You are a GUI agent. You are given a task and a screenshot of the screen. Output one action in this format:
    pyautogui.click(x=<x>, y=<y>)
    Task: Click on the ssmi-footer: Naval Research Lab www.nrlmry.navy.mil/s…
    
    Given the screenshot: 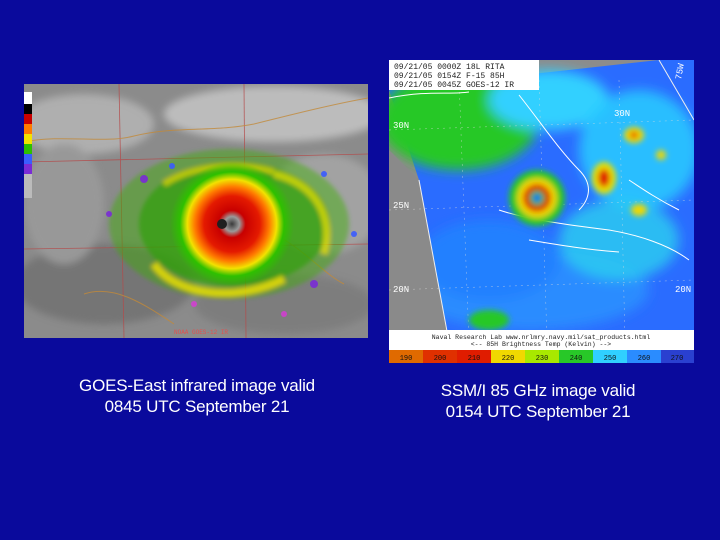 What is the action you would take?
    pyautogui.click(x=541, y=346)
    